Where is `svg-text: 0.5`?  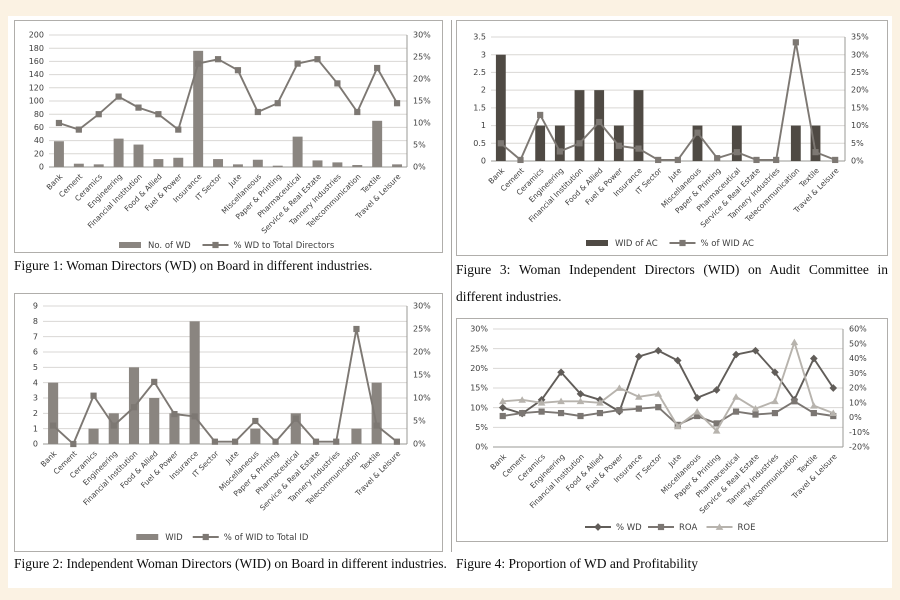
svg-text: 0.5 is located at coordinates (479, 143).